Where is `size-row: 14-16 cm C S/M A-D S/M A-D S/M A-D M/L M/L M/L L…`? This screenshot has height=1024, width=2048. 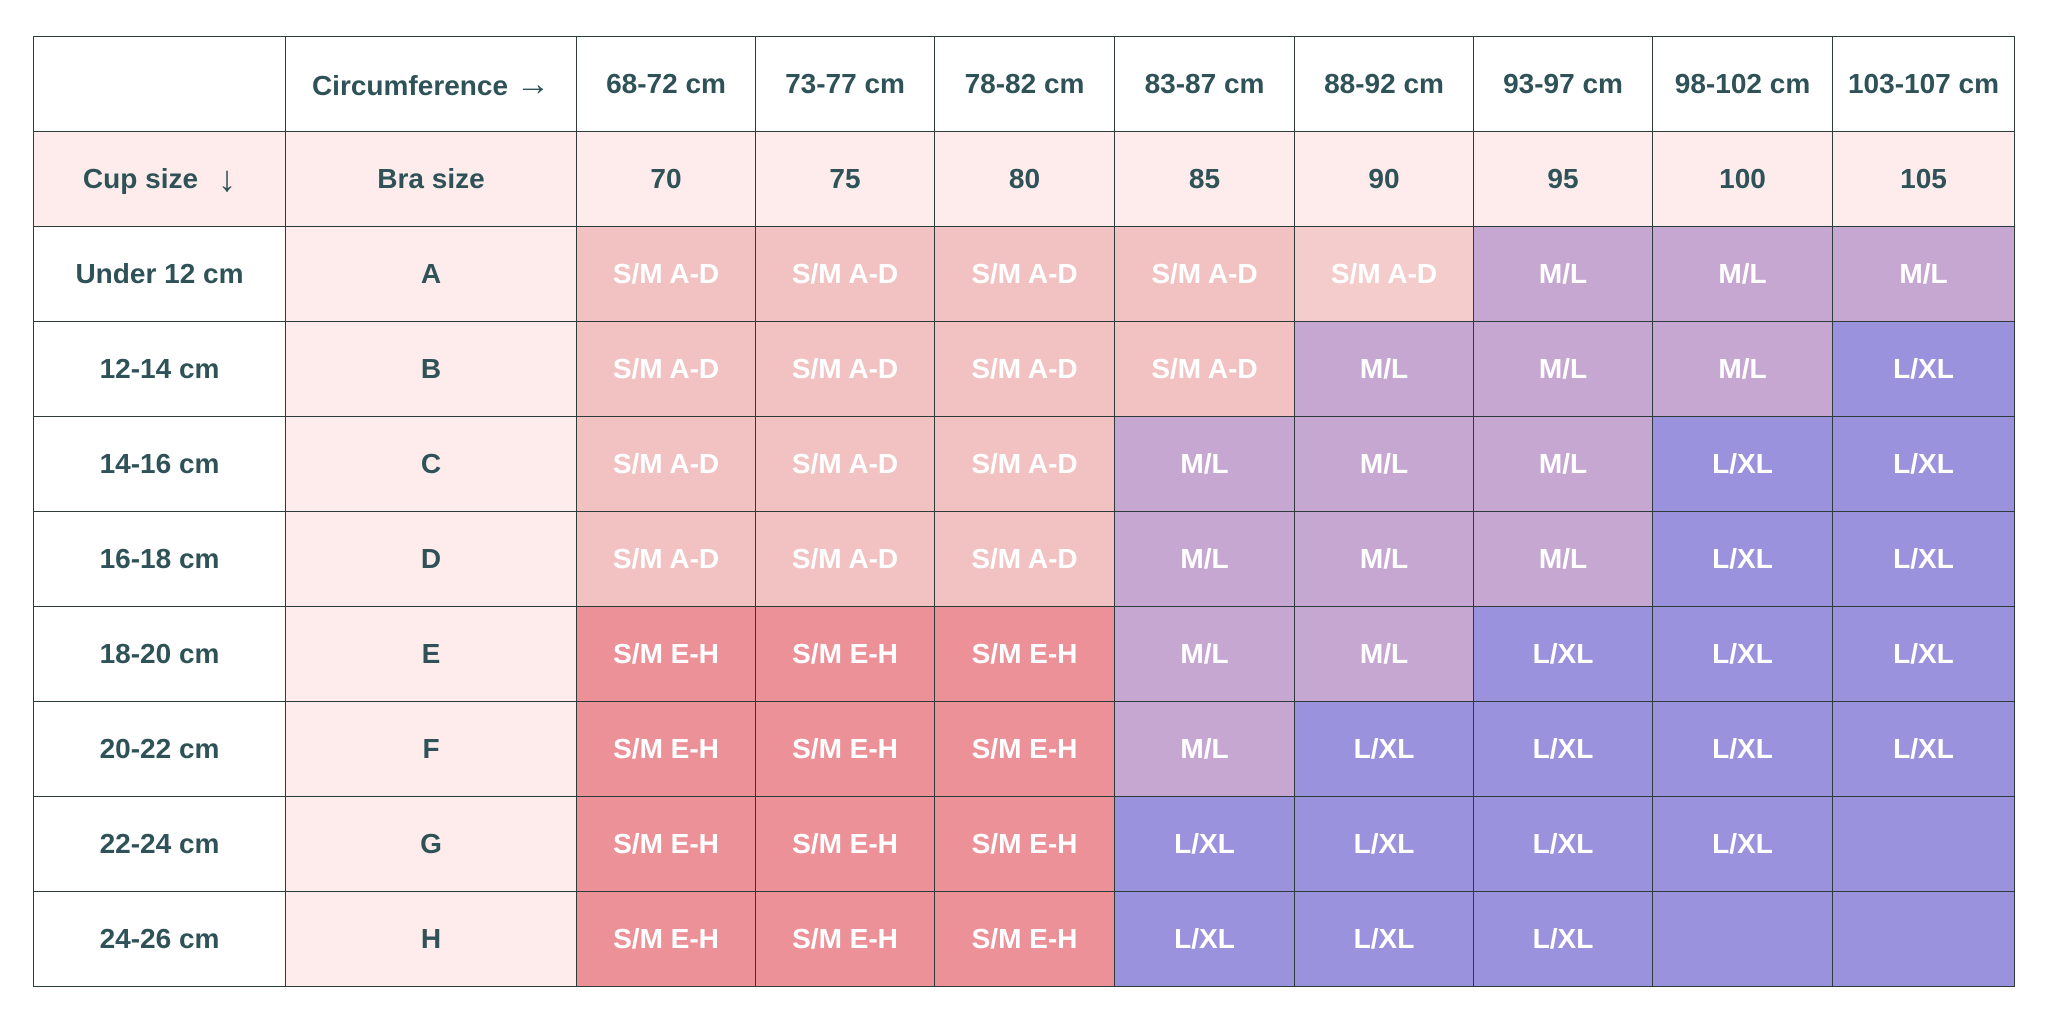
size-row: 14-16 cm C S/M A-D S/M A-D S/M A-D M/L M/L M/L L… is located at coordinates (1024, 464).